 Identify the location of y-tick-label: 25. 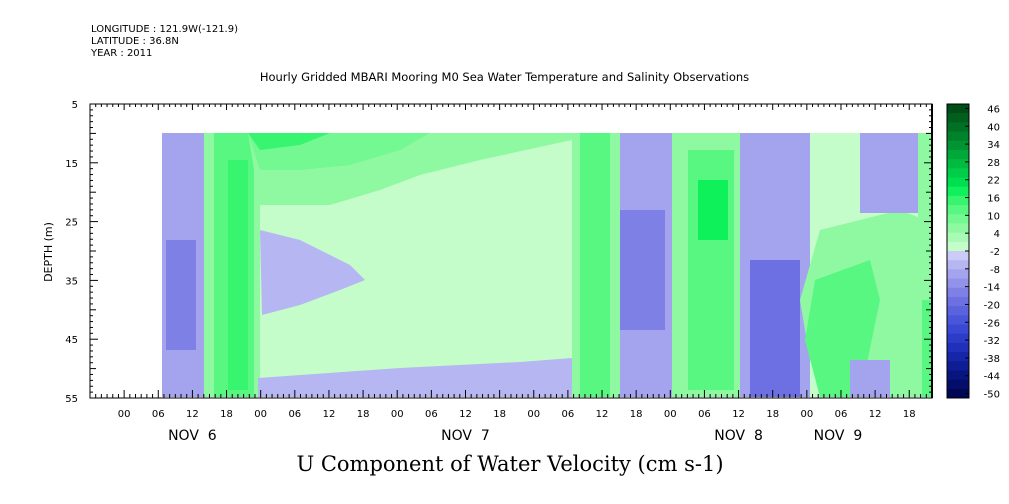
(71, 223).